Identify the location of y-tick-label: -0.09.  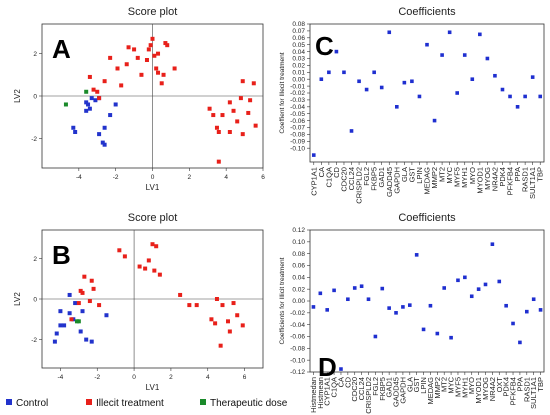
(297, 142).